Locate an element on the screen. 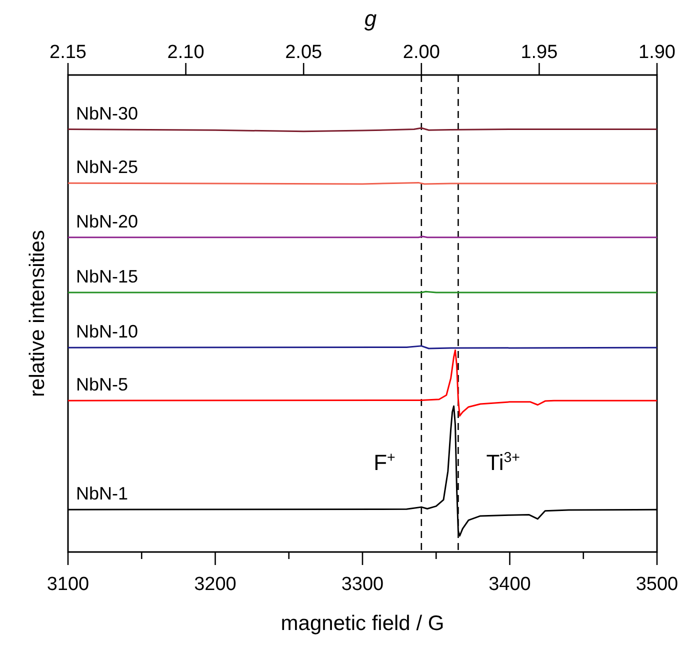 The width and height of the screenshot is (688, 650). x-tick-label: 3300 is located at coordinates (362, 584).